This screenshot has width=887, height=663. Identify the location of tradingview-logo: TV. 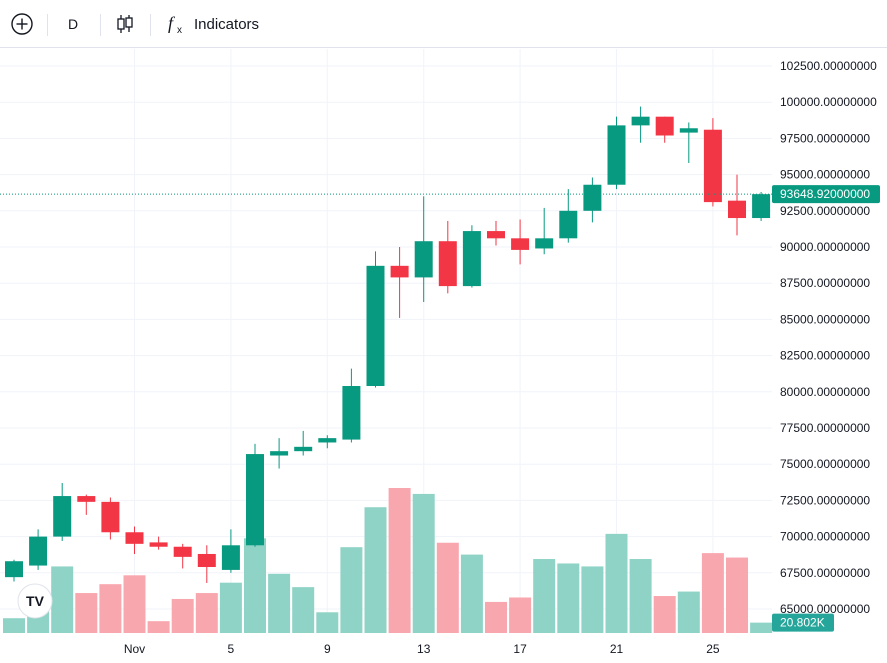
(35, 601).